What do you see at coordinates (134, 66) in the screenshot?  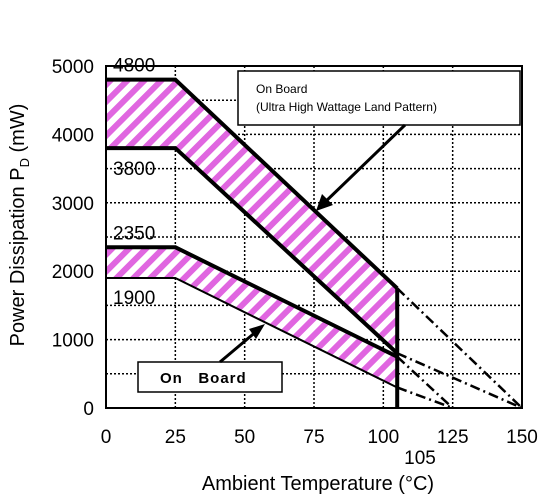 I see `value-label-4800: 4800` at bounding box center [134, 66].